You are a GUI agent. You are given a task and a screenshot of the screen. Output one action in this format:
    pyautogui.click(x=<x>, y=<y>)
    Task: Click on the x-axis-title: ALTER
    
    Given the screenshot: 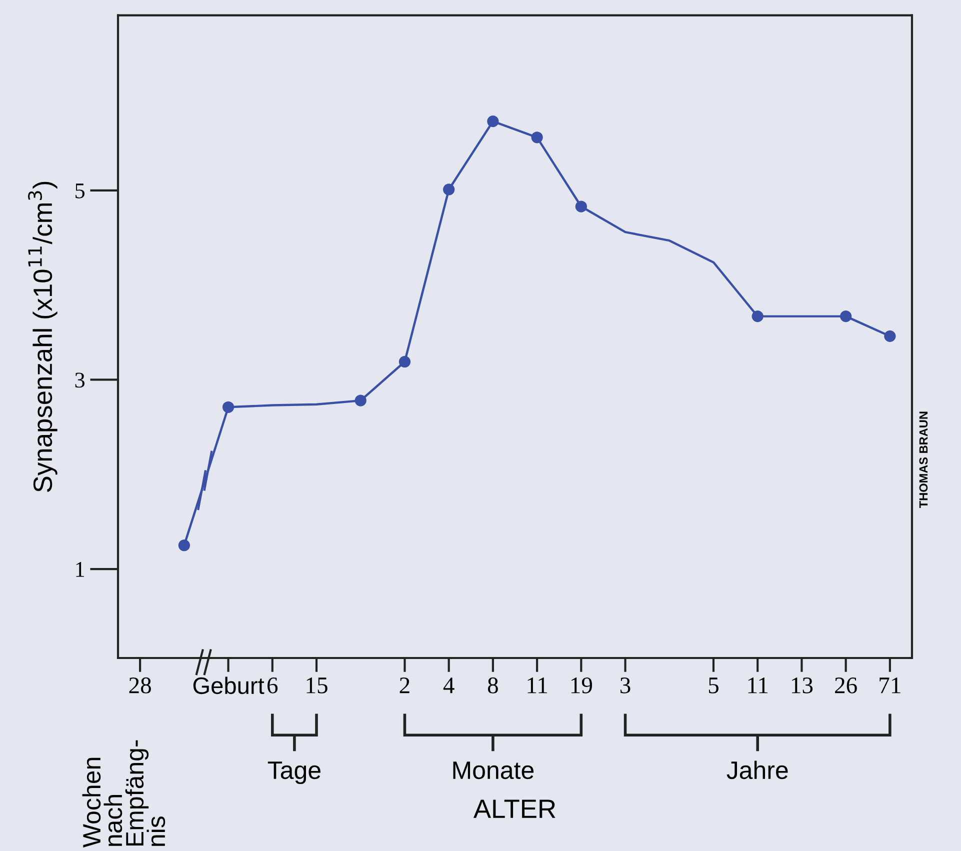 What is the action you would take?
    pyautogui.click(x=515, y=809)
    